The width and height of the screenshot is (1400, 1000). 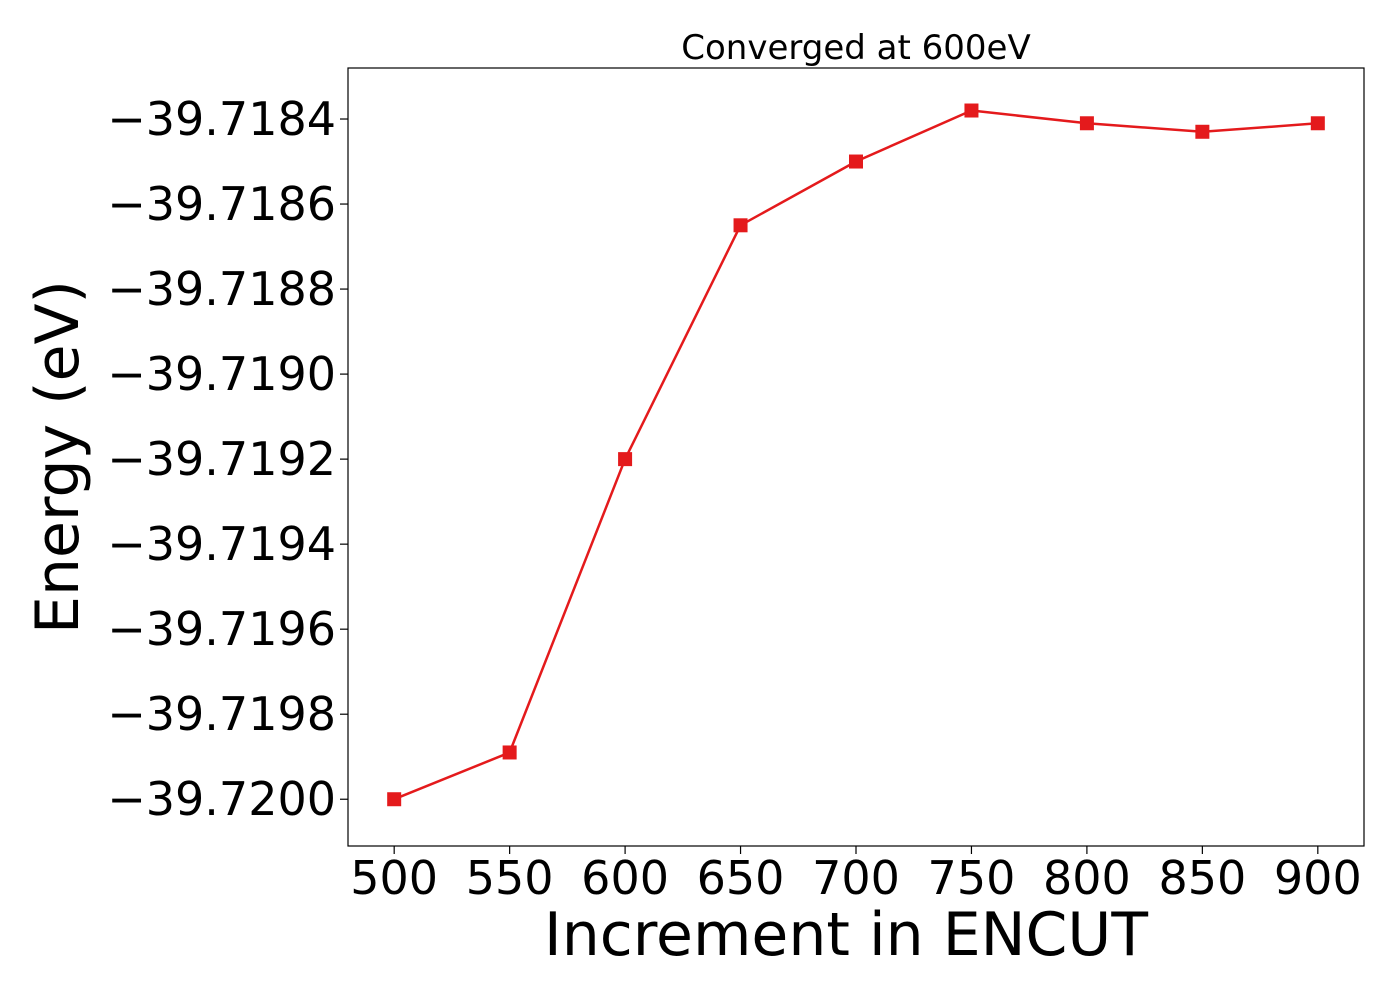 I want to click on y-axis-title: Energy (eV), so click(x=58, y=457).